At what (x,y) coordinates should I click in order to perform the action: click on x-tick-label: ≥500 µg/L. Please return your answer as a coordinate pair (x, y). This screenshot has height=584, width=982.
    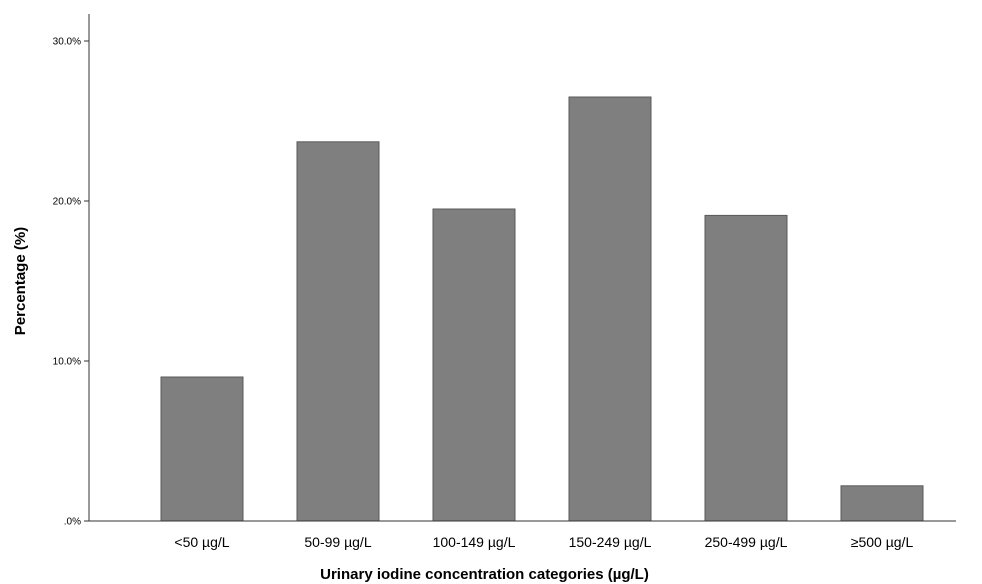
    Looking at the image, I should click on (882, 542).